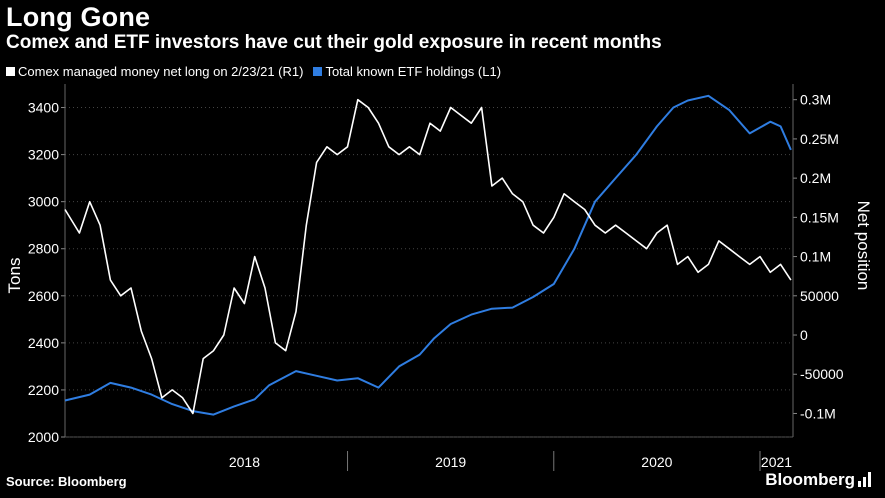  I want to click on x-year-label: 2021, so click(776, 462).